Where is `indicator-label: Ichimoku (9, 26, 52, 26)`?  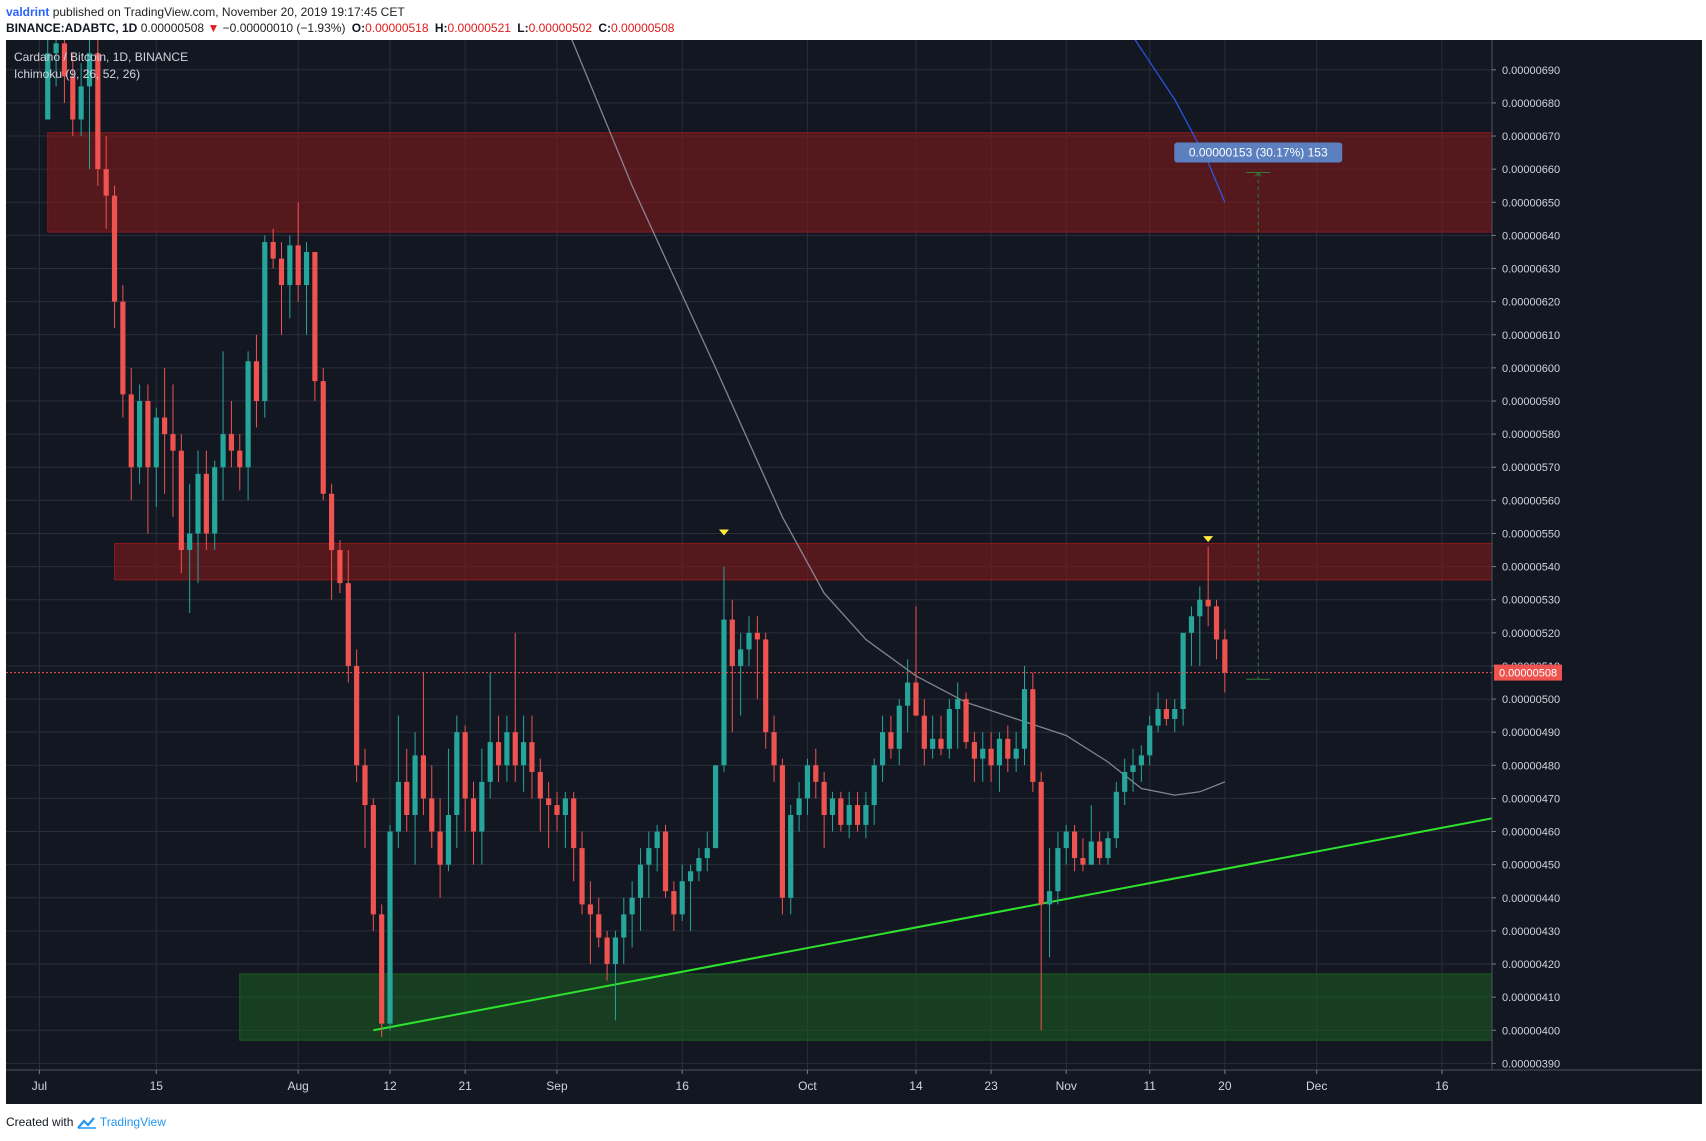
indicator-label: Ichimoku (9, 26, 52, 26) is located at coordinates (77, 74).